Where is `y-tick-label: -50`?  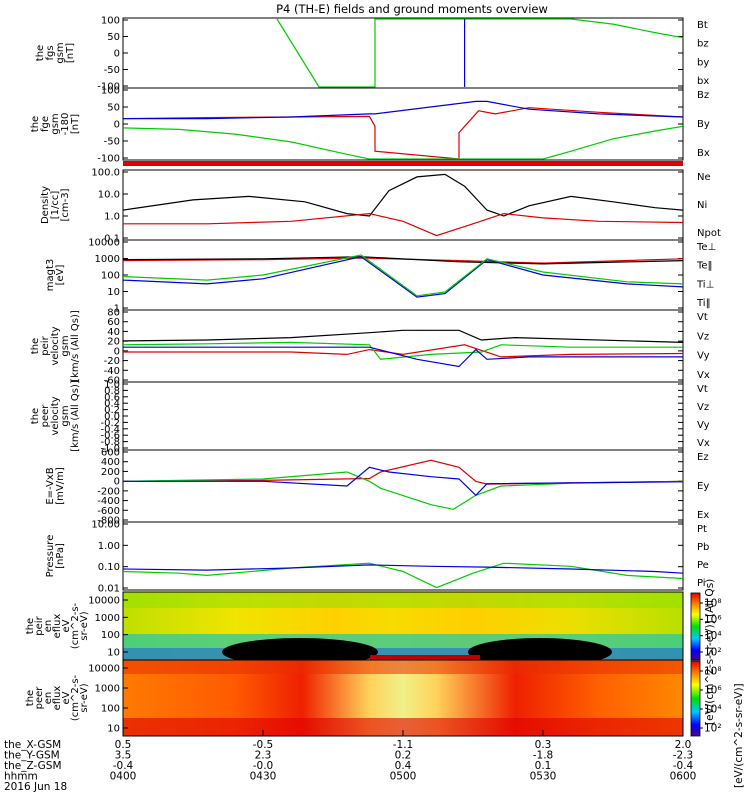
y-tick-label: -50 is located at coordinates (112, 70).